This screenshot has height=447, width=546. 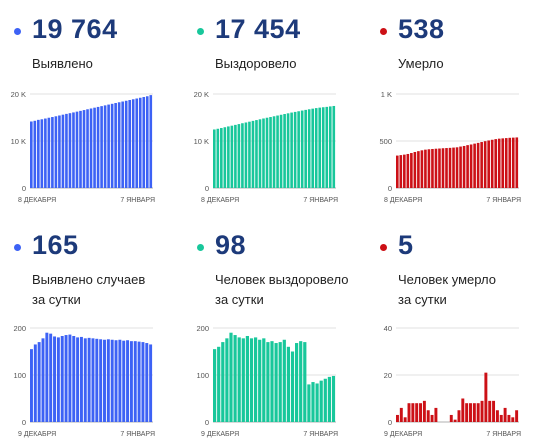 What do you see at coordinates (386, 94) in the screenshot?
I see `y-tick-label: 1 K` at bounding box center [386, 94].